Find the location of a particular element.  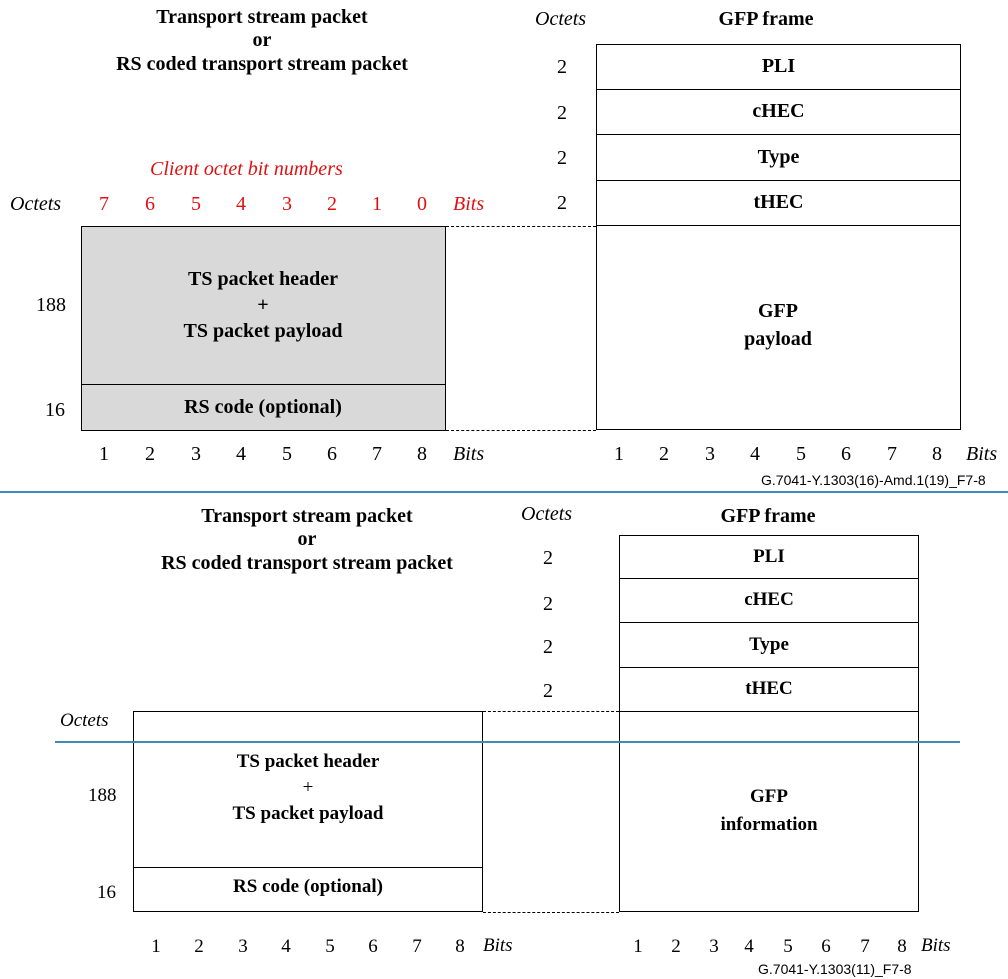

blue-guide-line is located at coordinates (507, 742).